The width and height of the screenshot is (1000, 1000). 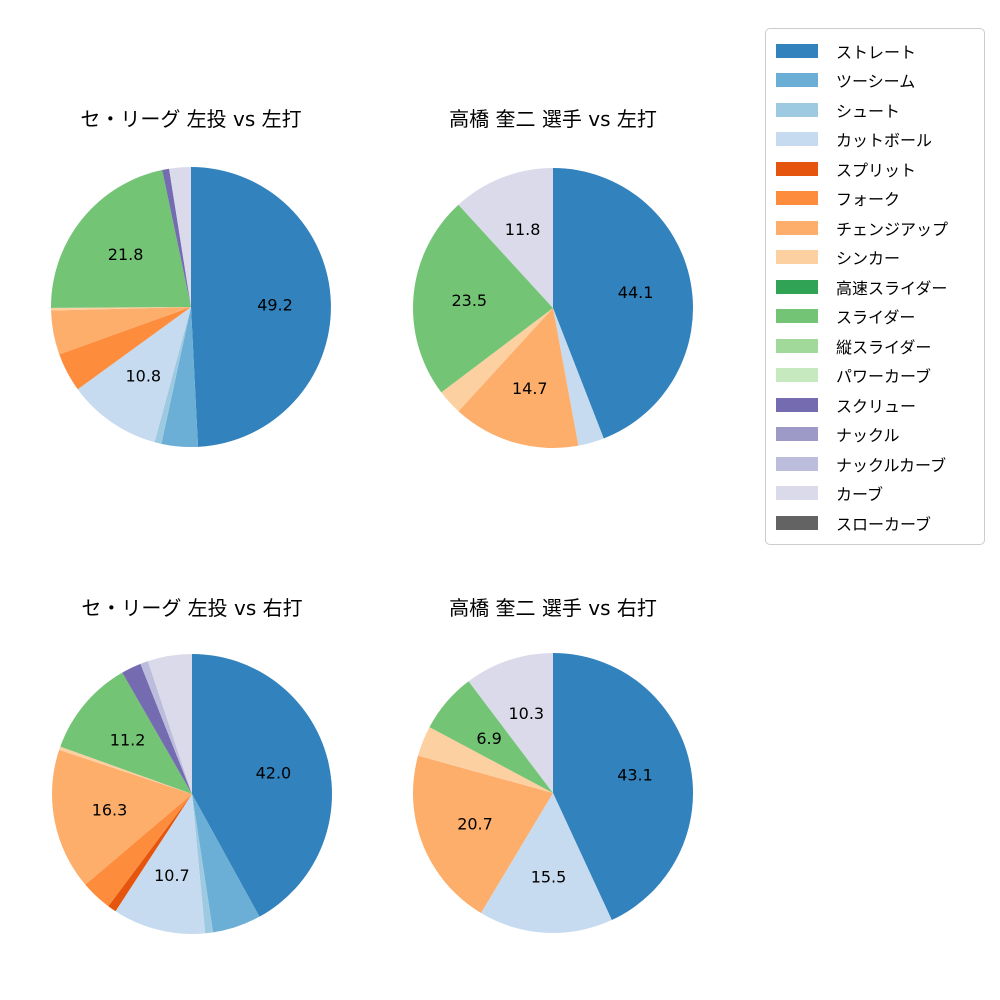 What do you see at coordinates (172, 875) in the screenshot?
I see `pie-slice-percentage-label: 10.7` at bounding box center [172, 875].